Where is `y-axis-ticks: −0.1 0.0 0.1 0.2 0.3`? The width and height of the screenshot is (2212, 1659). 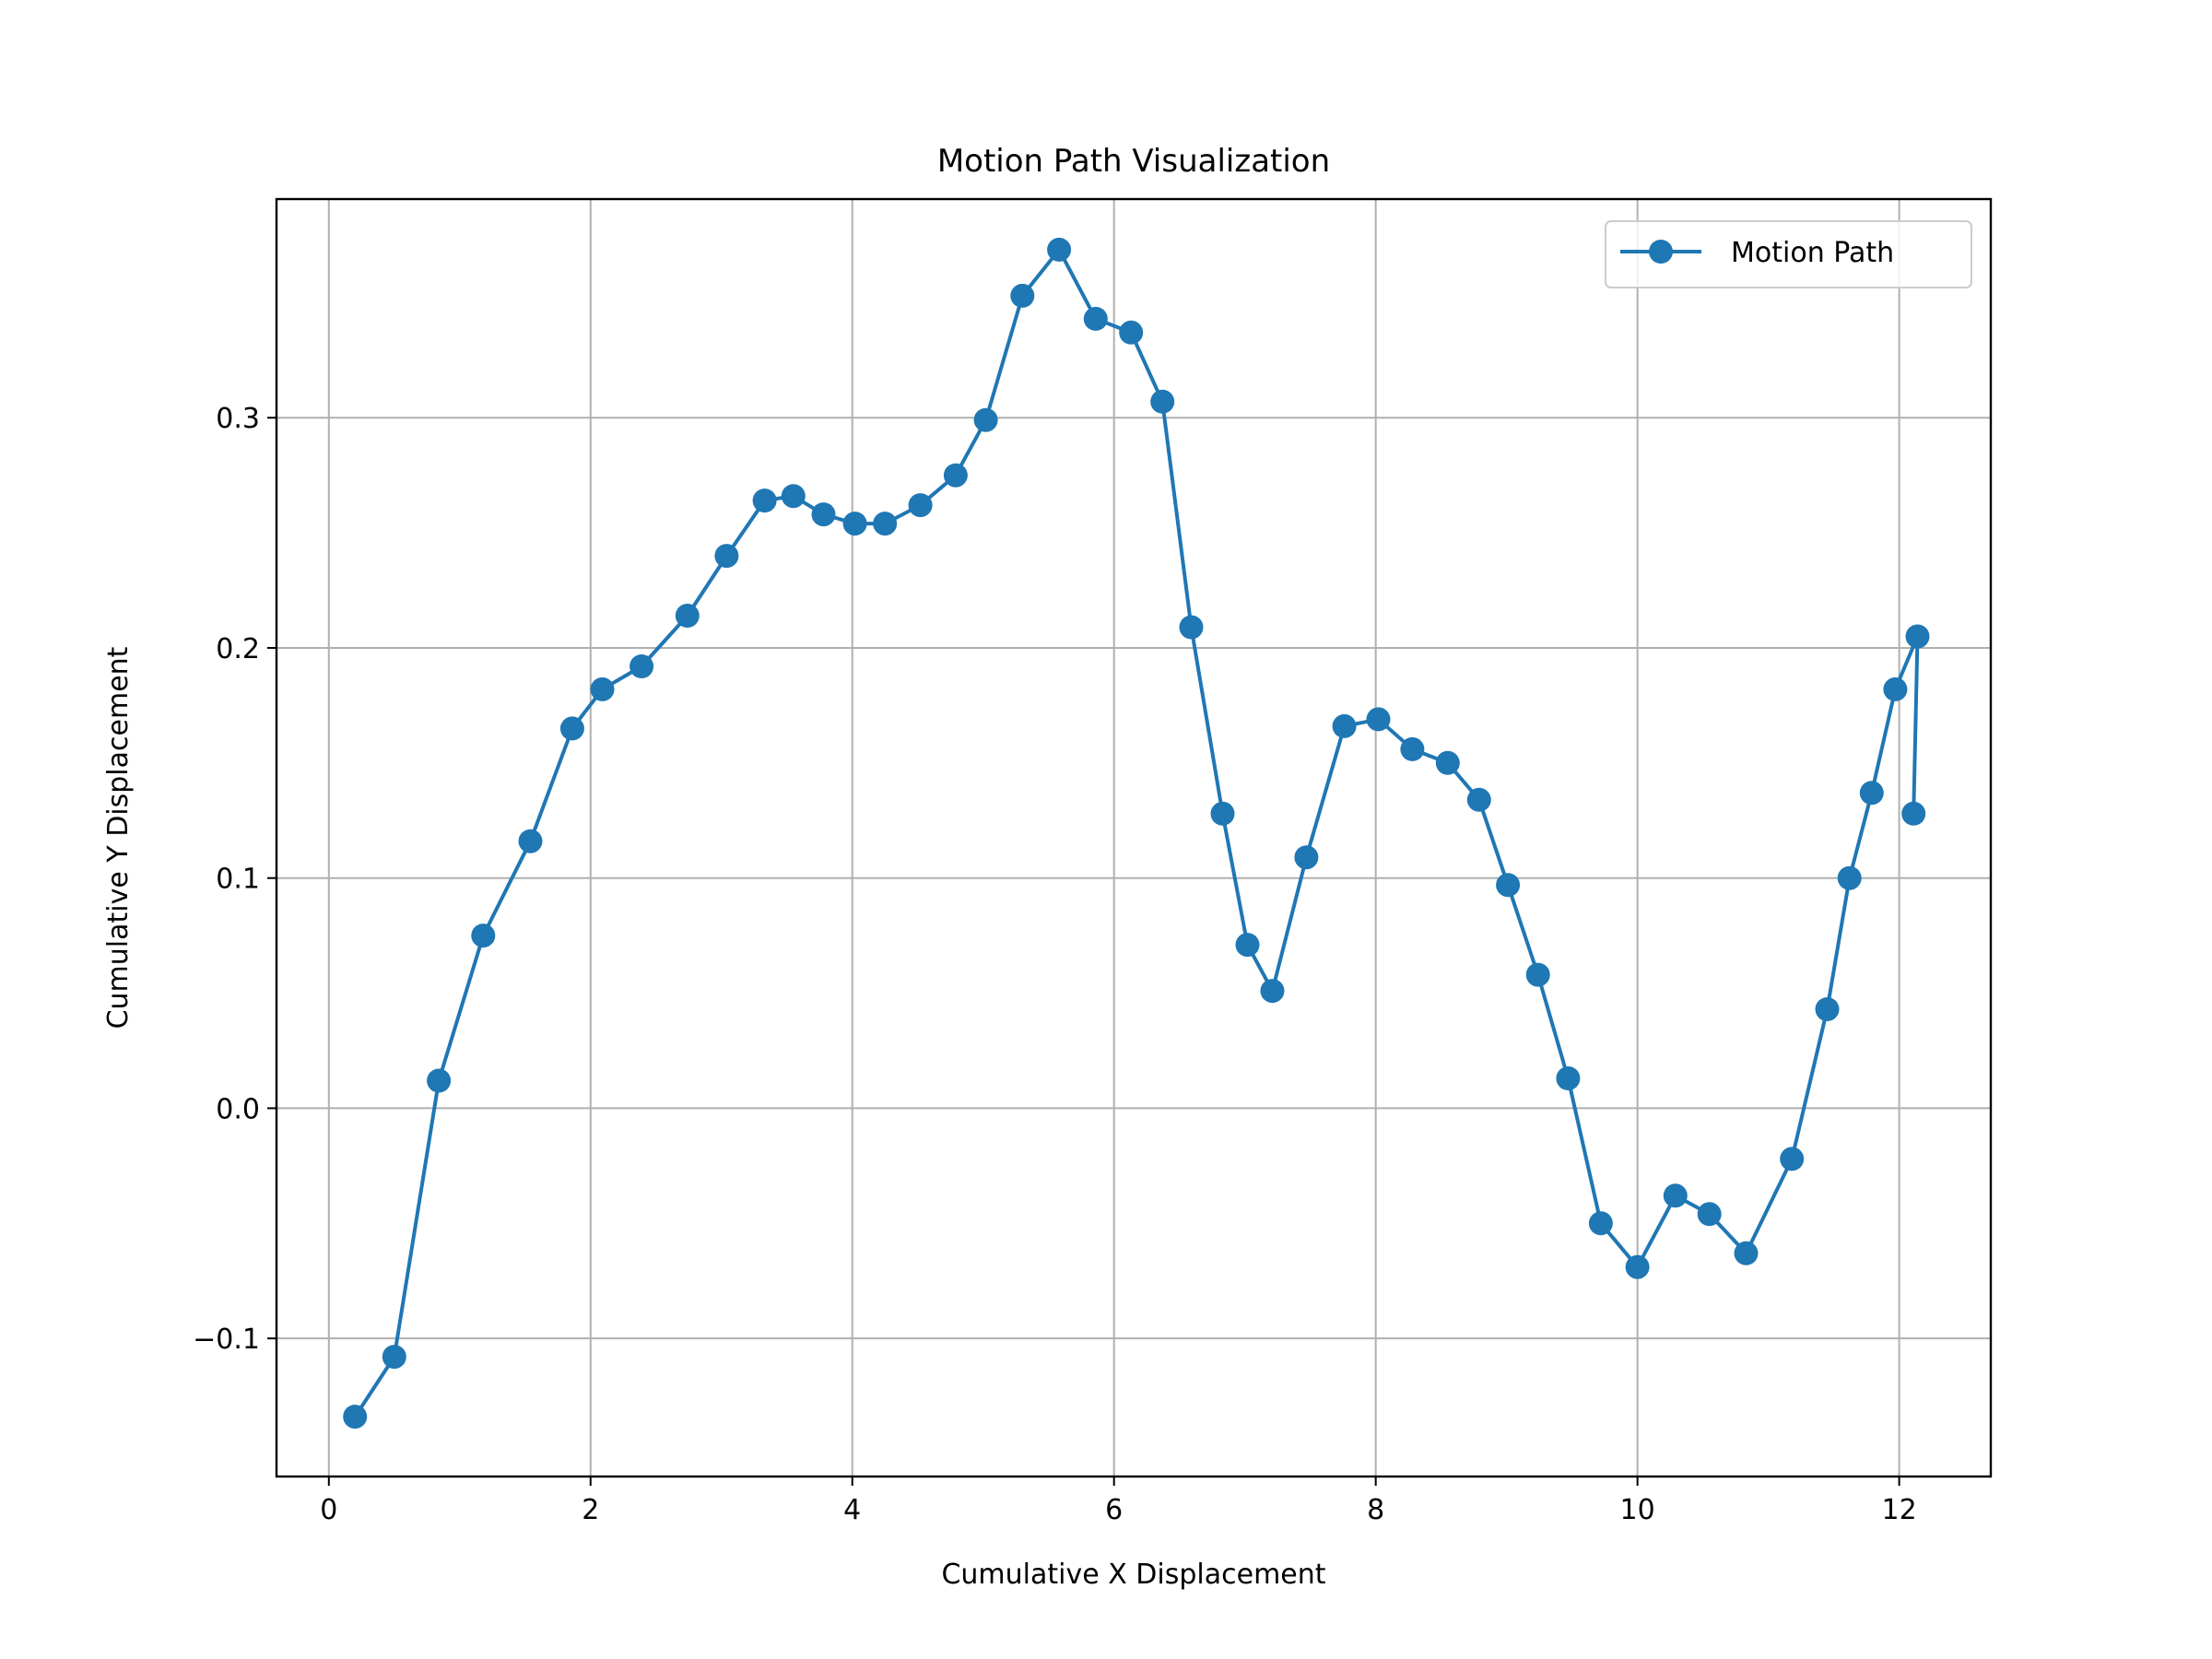 y-axis-ticks: −0.1 0.0 0.1 0.2 0.3 is located at coordinates (234, 879).